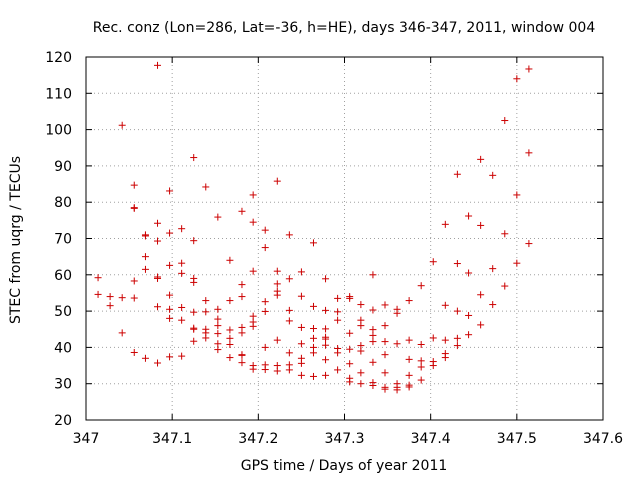  I want to click on y-tick-label: 100, so click(58, 131).